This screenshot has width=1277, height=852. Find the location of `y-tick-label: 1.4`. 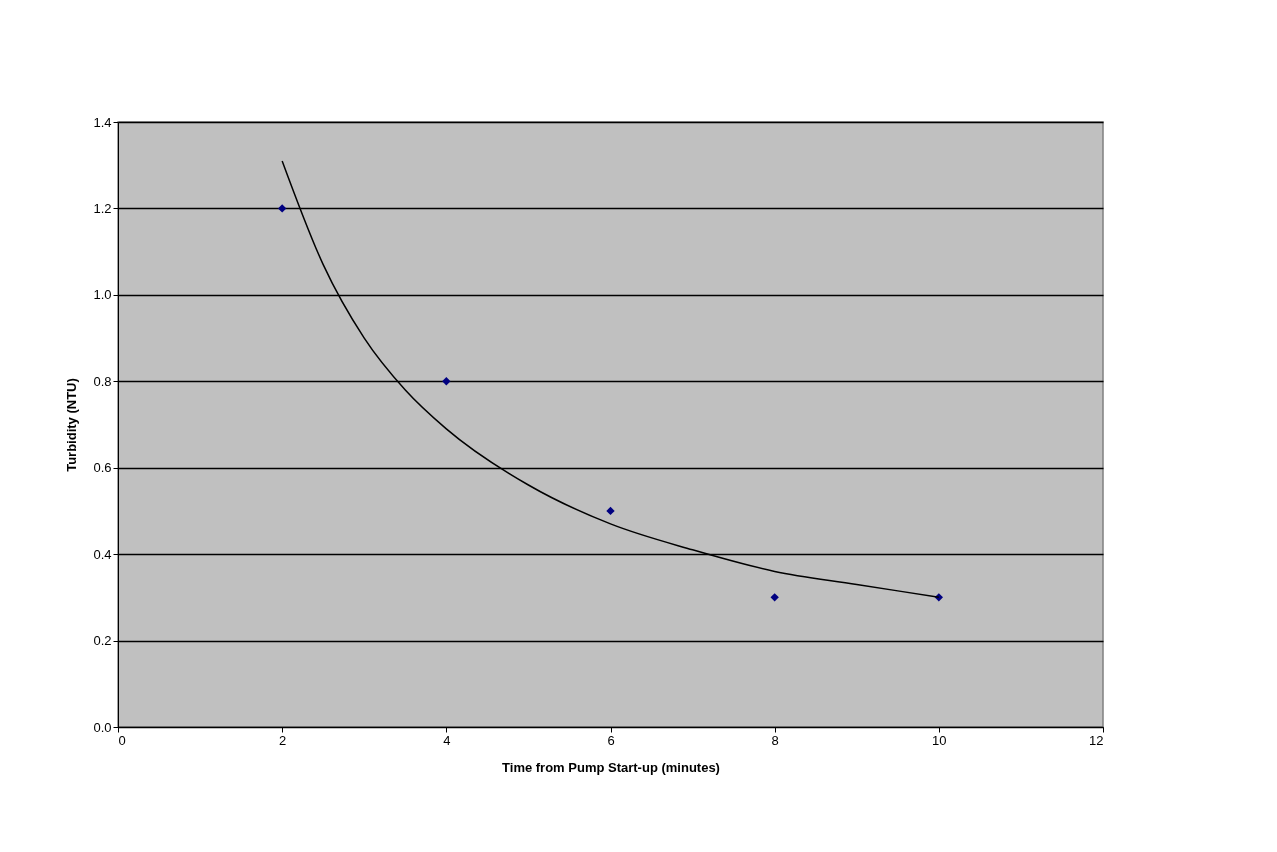

y-tick-label: 1.4 is located at coordinates (102, 122).